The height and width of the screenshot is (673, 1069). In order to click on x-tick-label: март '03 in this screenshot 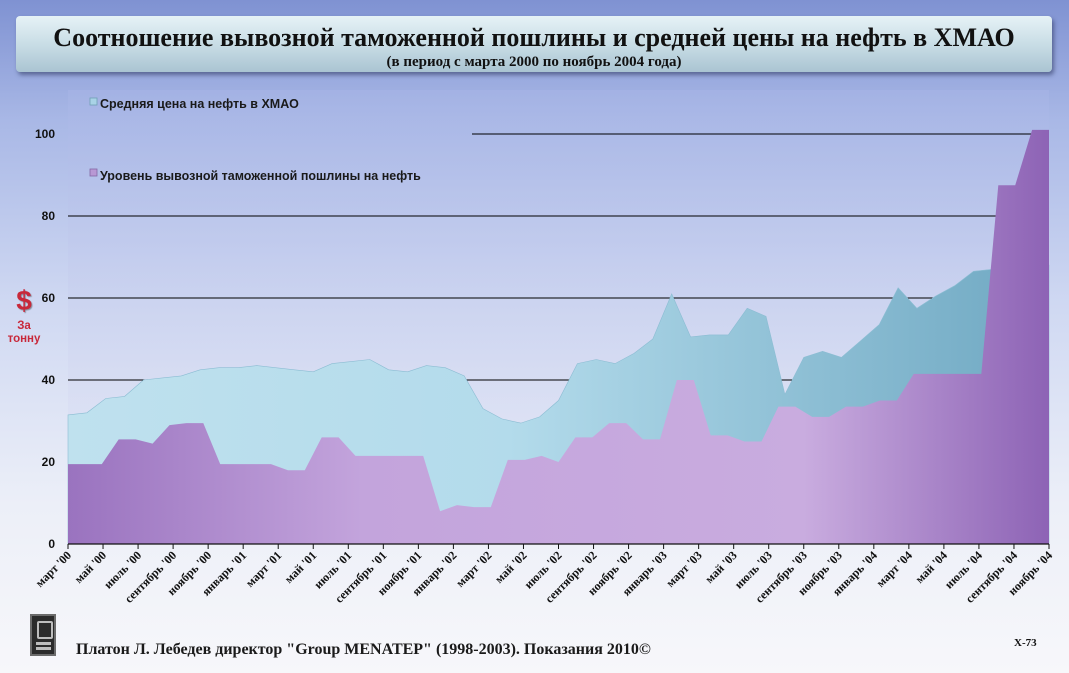, I will do `click(684, 569)`.